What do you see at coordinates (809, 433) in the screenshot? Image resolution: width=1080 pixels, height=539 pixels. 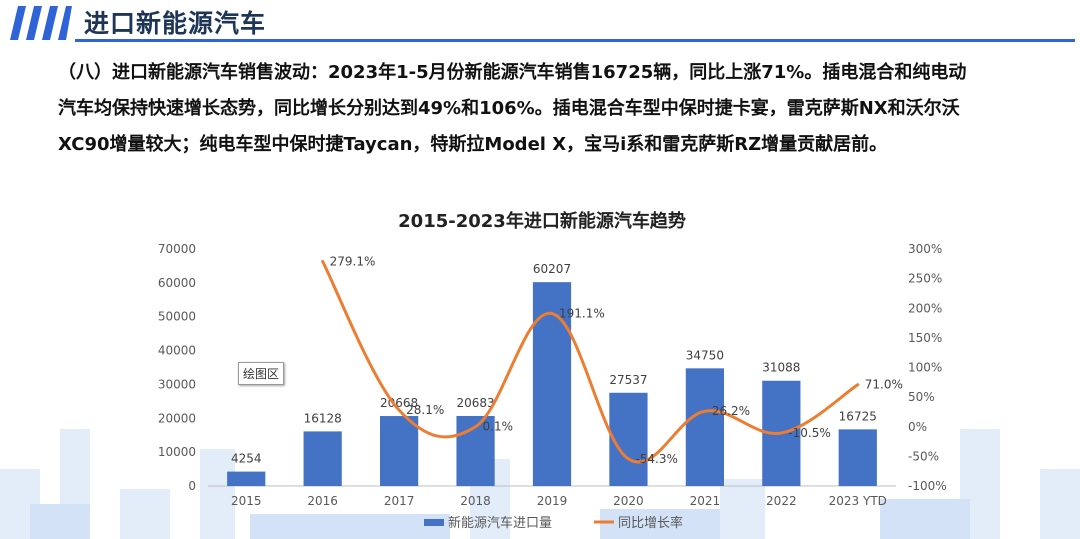 I see `growth-rate-label: -10.5%` at bounding box center [809, 433].